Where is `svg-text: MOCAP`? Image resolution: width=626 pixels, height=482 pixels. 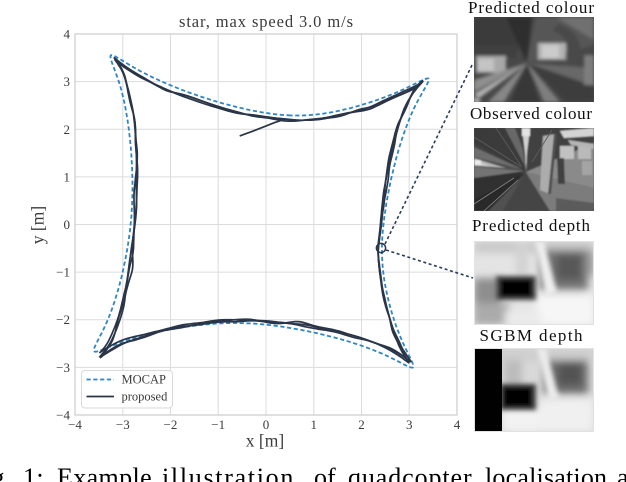
svg-text: MOCAP is located at coordinates (144, 380).